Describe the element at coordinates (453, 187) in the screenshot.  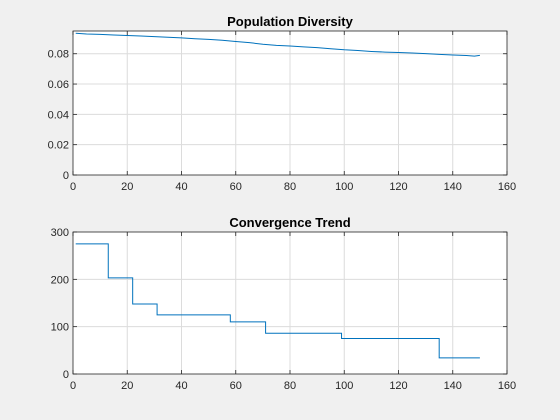
I see `diversity-x-tick-label: 140` at that location.